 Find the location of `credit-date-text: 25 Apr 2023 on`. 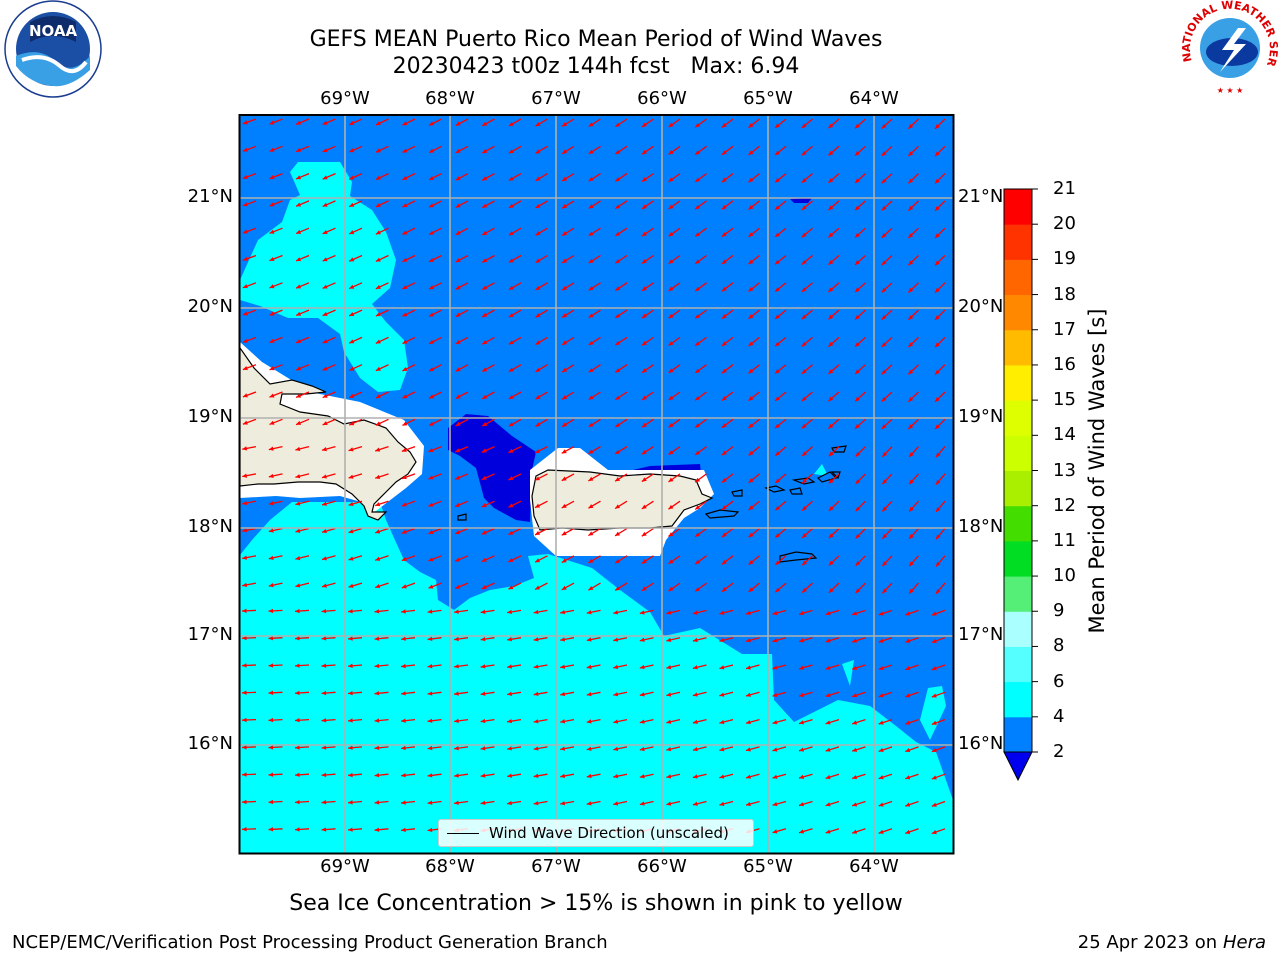

credit-date-text: 25 Apr 2023 on is located at coordinates (1150, 942).